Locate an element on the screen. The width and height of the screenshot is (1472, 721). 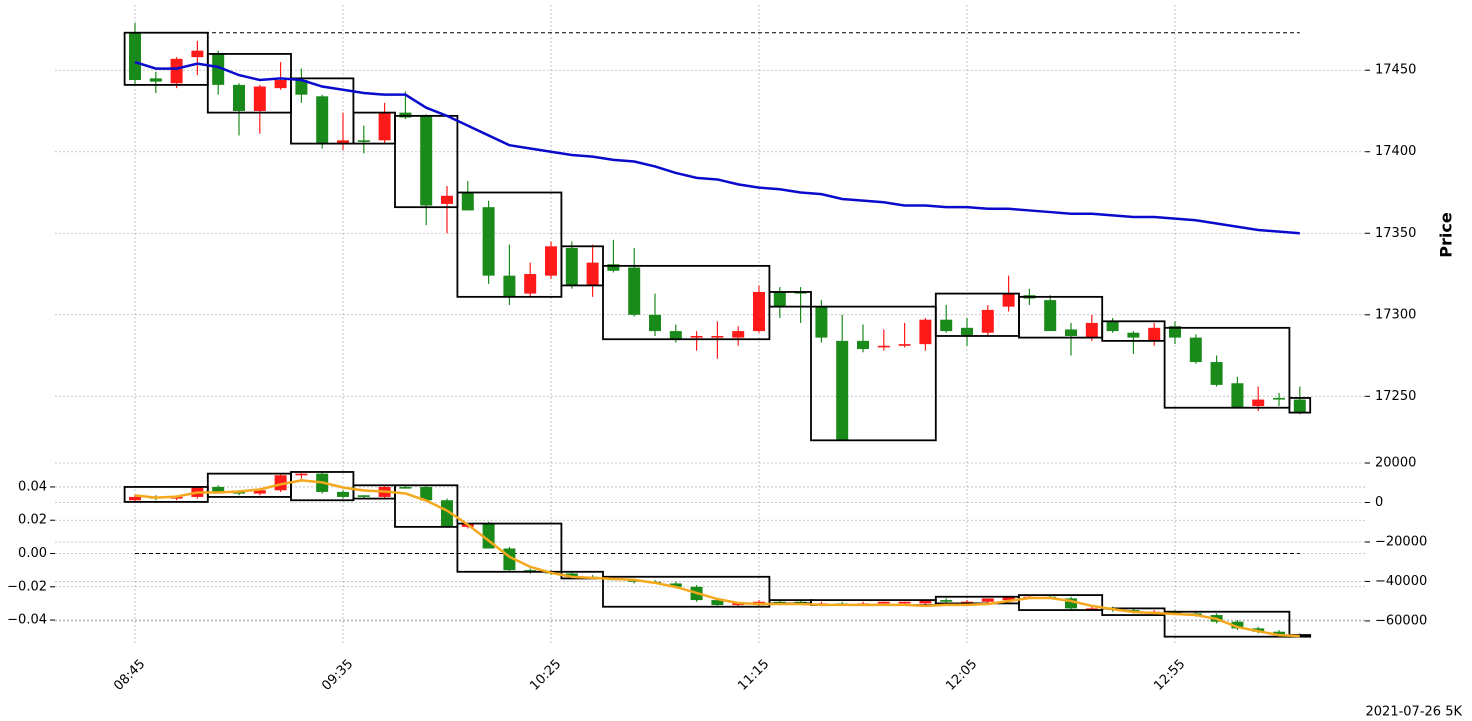
x-tick-label: 08:45 is located at coordinates (129, 675).